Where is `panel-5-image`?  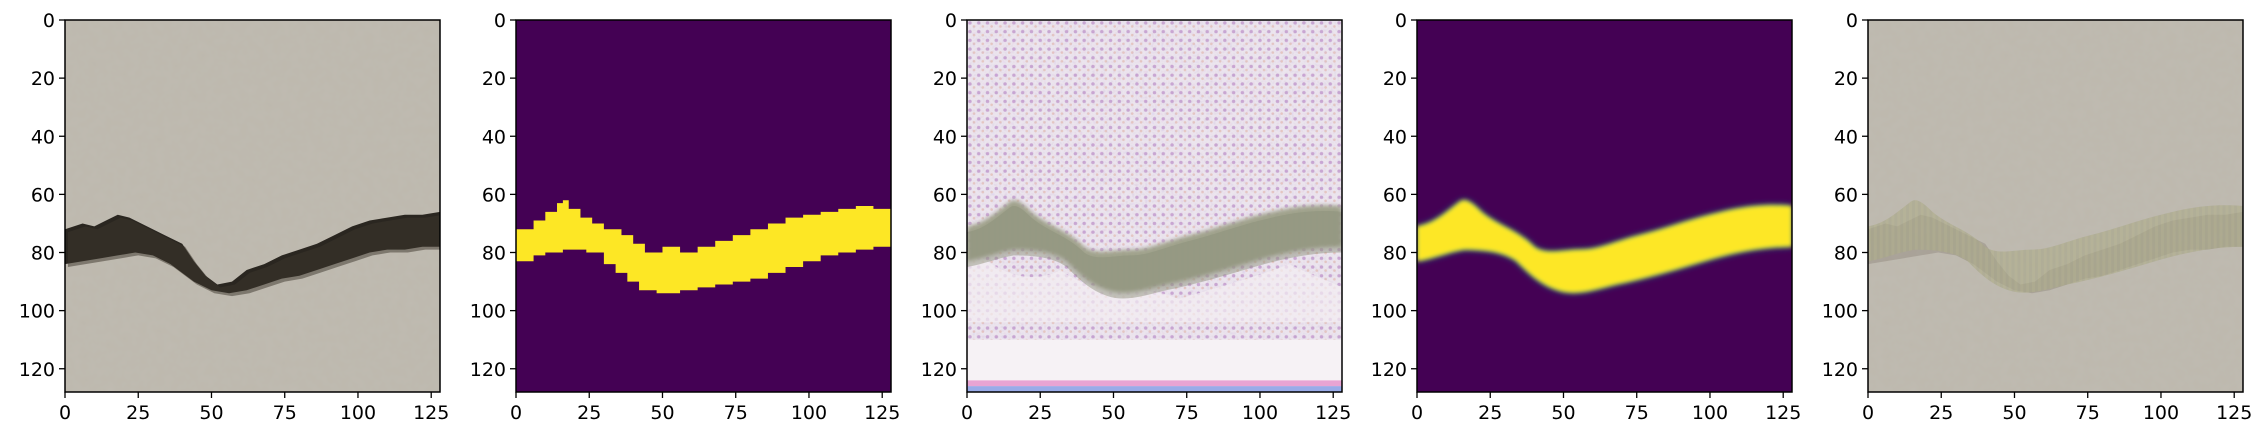
panel-5-image is located at coordinates (2055, 206).